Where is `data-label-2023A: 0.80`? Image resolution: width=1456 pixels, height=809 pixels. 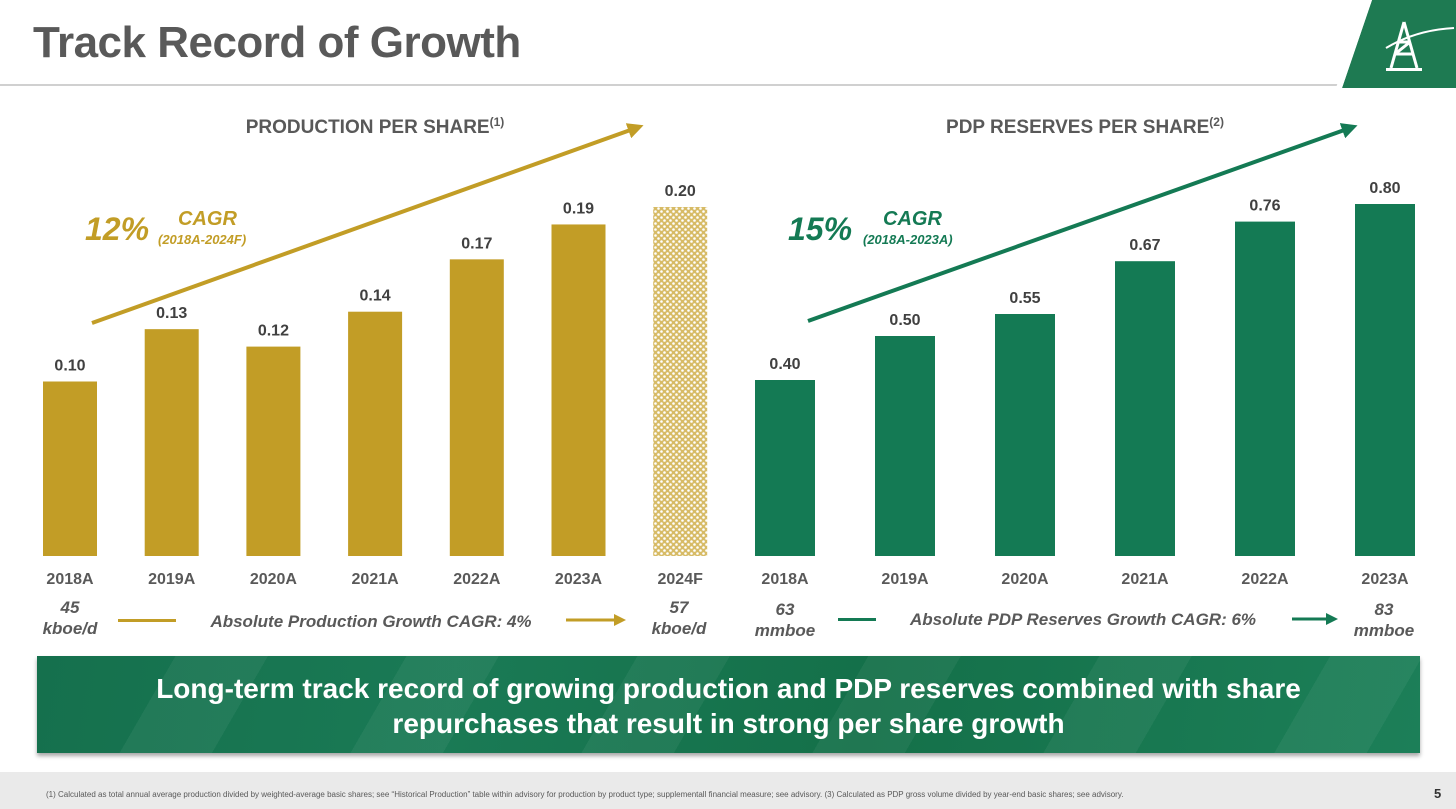 data-label-2023A: 0.80 is located at coordinates (1384, 188).